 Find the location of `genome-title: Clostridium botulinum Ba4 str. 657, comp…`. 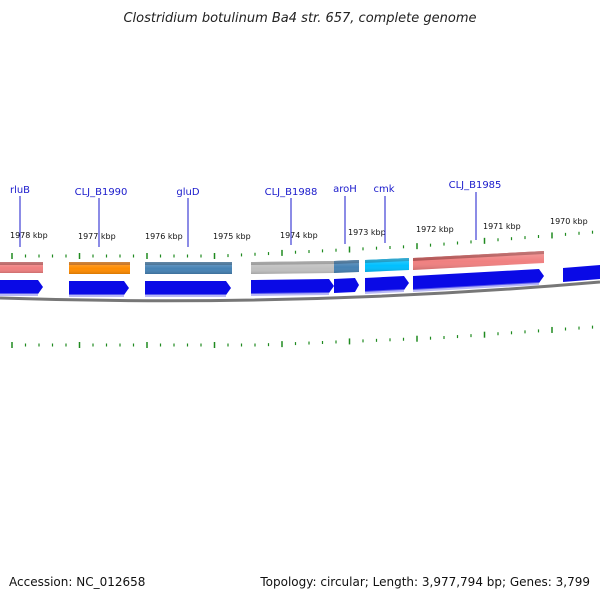

genome-title: Clostridium botulinum Ba4 str. 657, comp… is located at coordinates (299, 18).